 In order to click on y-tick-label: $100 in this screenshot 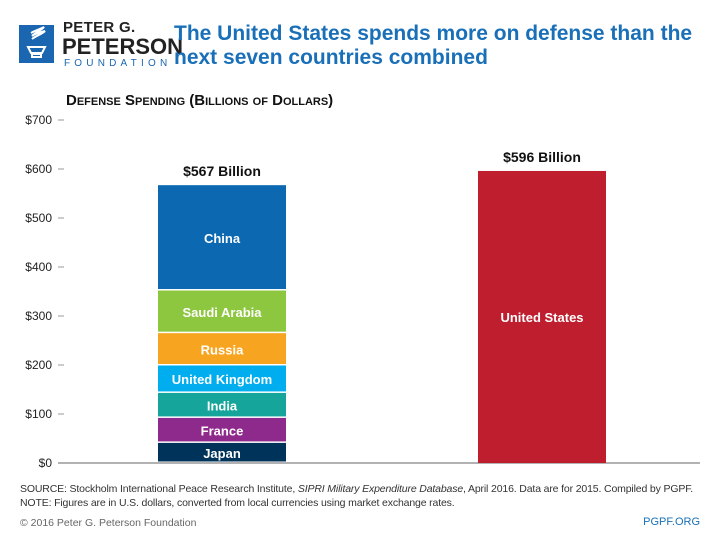, I will do `click(38, 414)`.